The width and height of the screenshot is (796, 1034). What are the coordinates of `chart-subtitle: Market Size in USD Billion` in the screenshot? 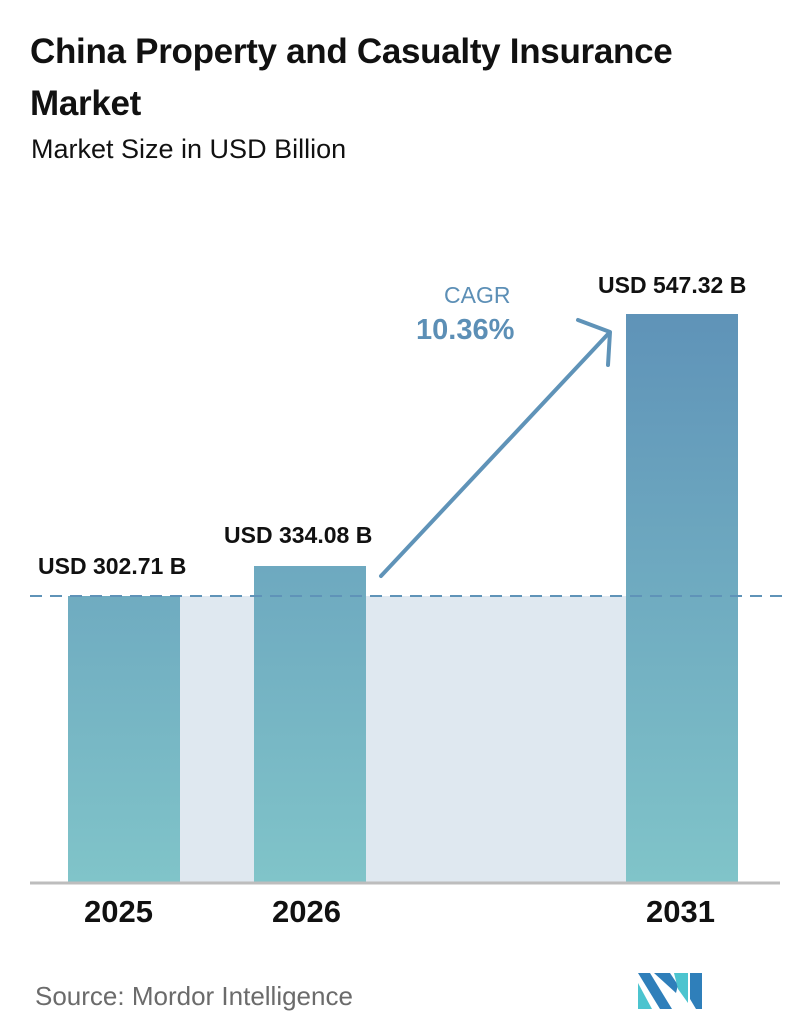 It's located at (189, 149).